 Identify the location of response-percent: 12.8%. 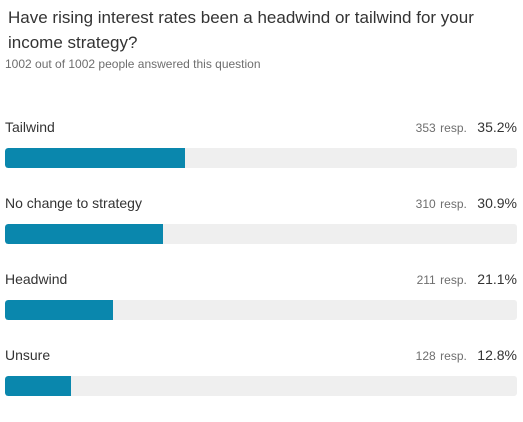
(497, 355).